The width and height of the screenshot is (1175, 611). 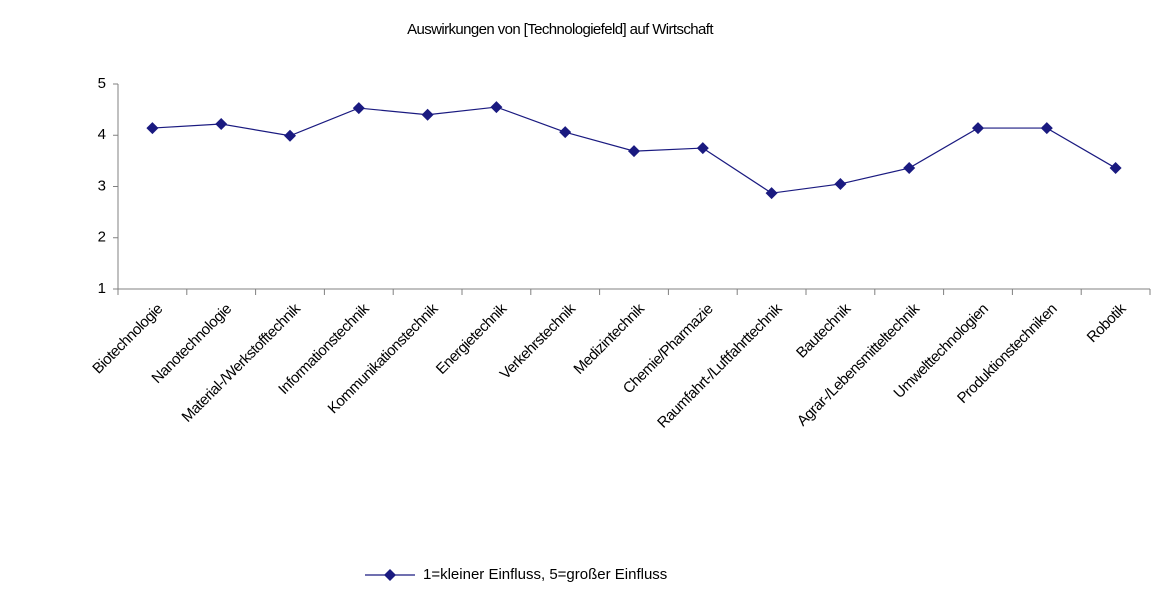 What do you see at coordinates (390, 575) in the screenshot?
I see `legend-marker` at bounding box center [390, 575].